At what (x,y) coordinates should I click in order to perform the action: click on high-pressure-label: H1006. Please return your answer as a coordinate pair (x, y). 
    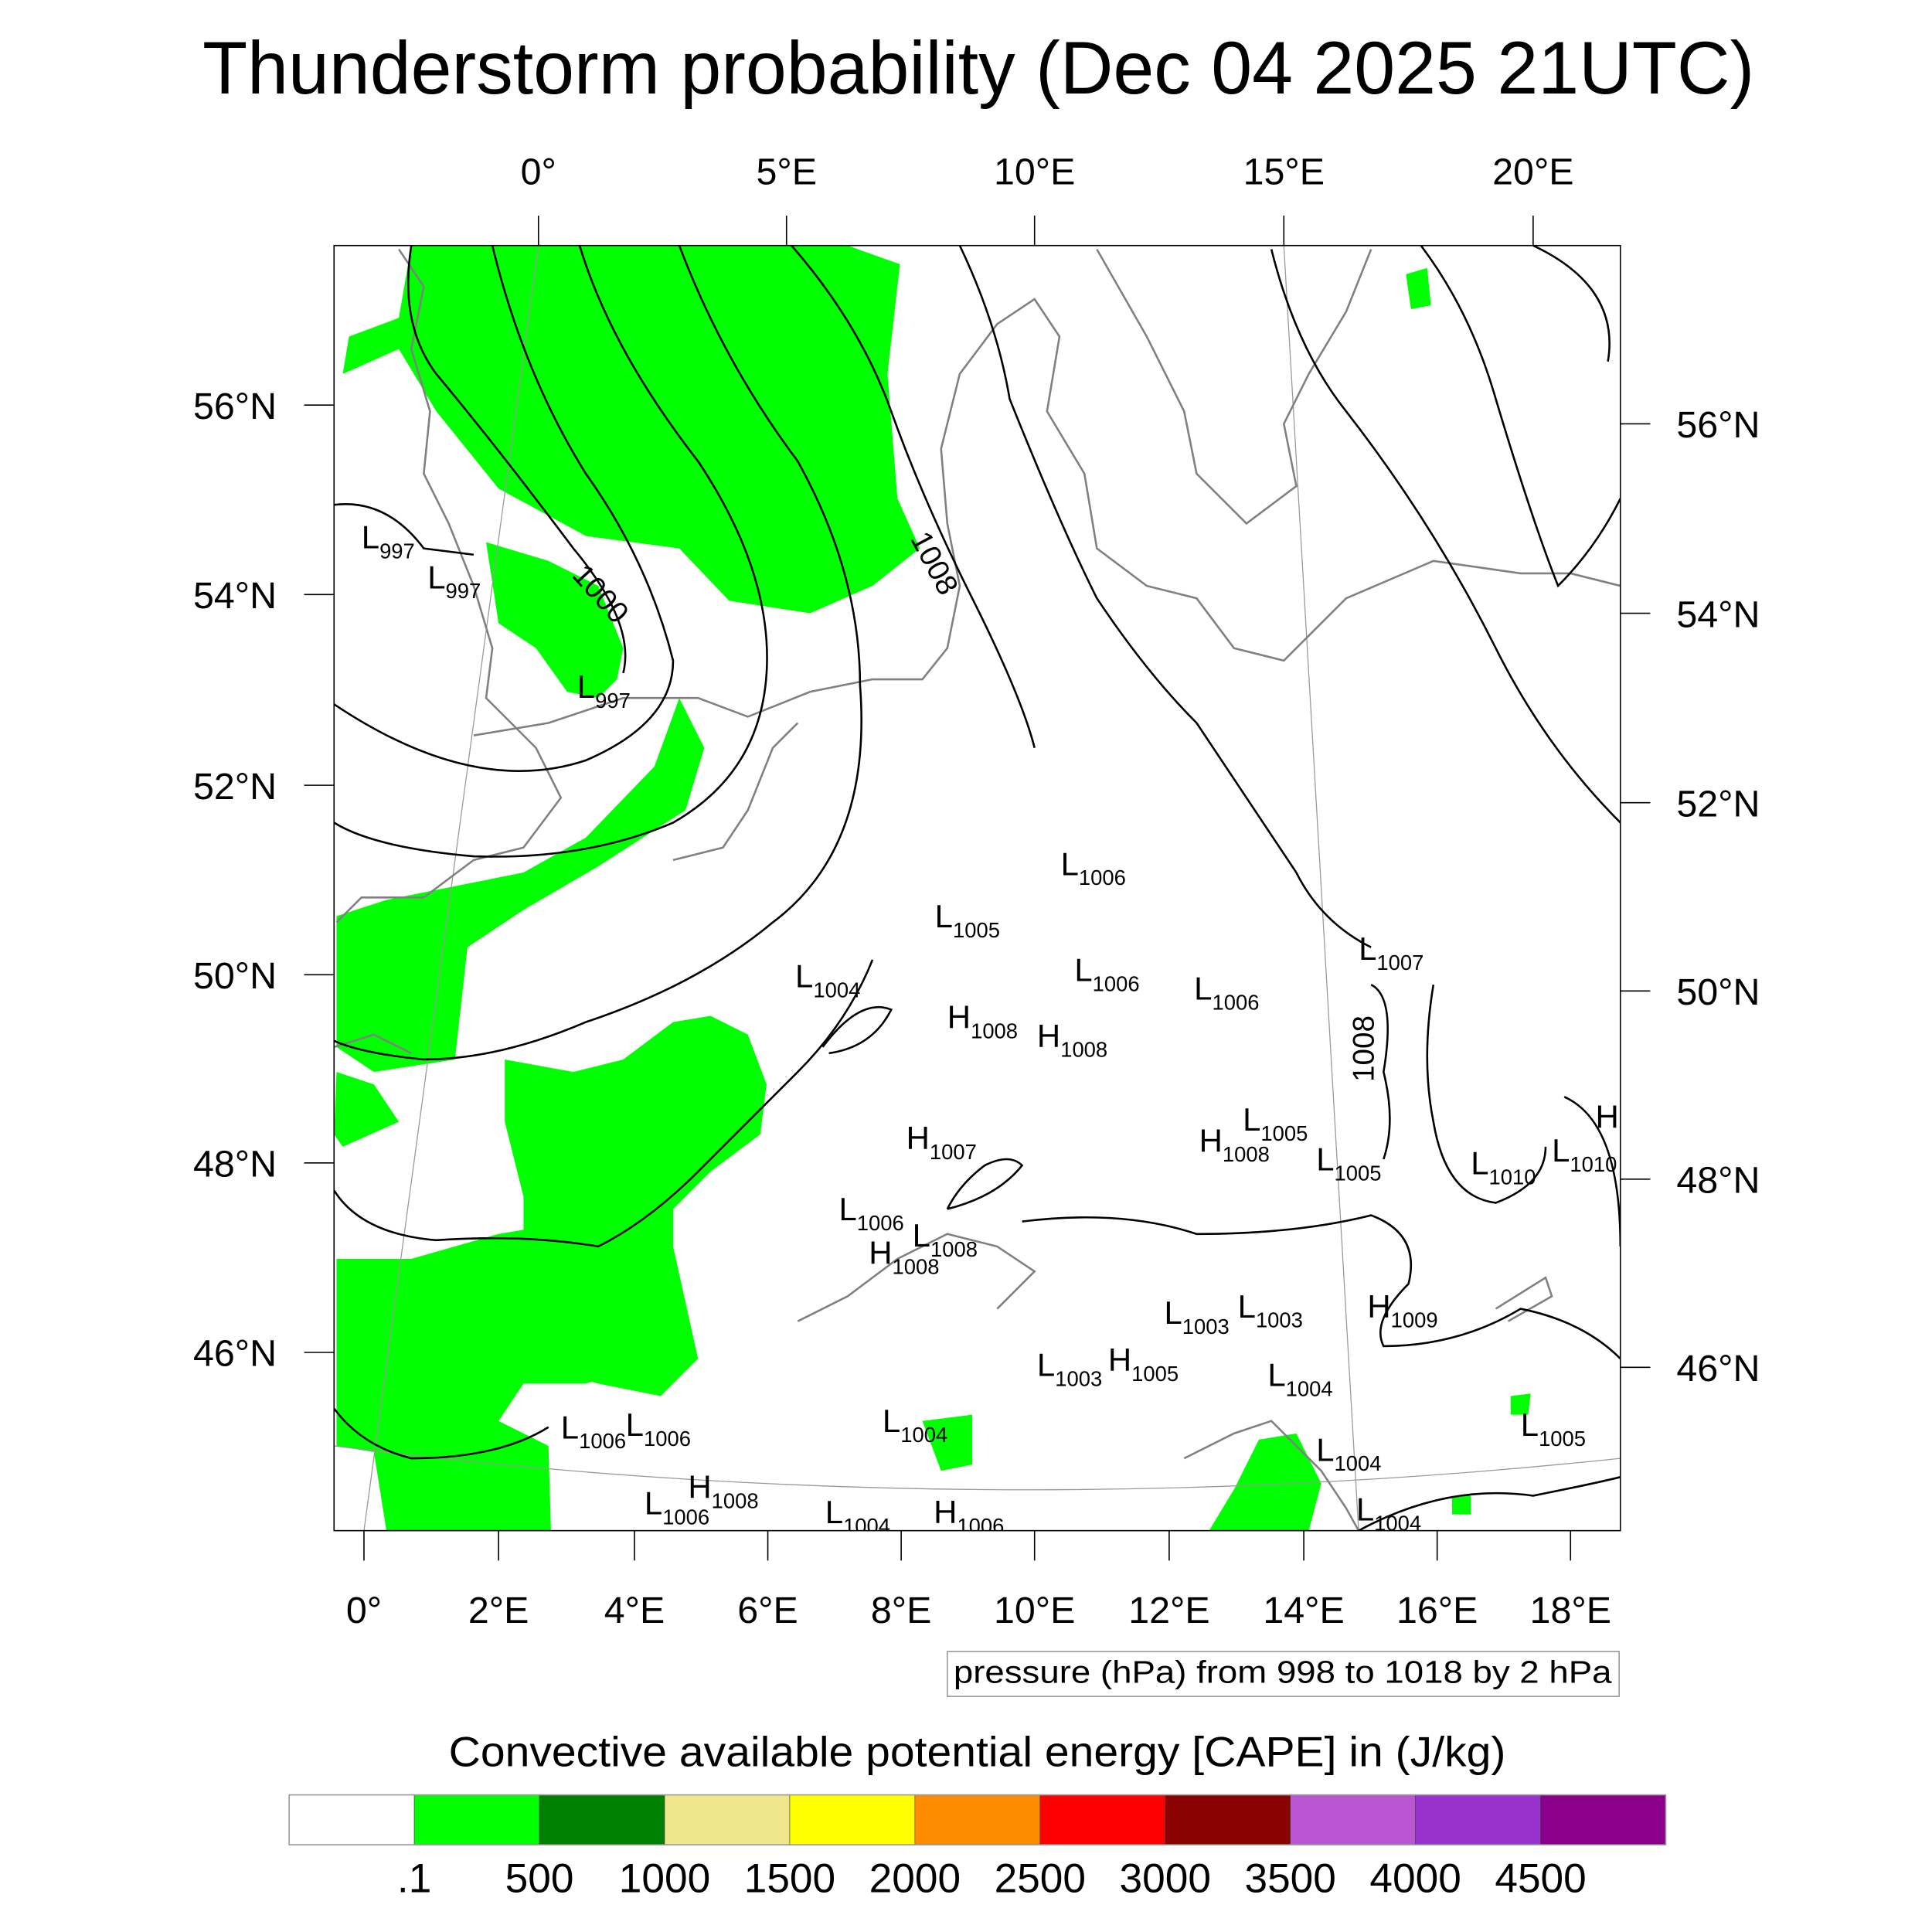
    Looking at the image, I should click on (969, 1516).